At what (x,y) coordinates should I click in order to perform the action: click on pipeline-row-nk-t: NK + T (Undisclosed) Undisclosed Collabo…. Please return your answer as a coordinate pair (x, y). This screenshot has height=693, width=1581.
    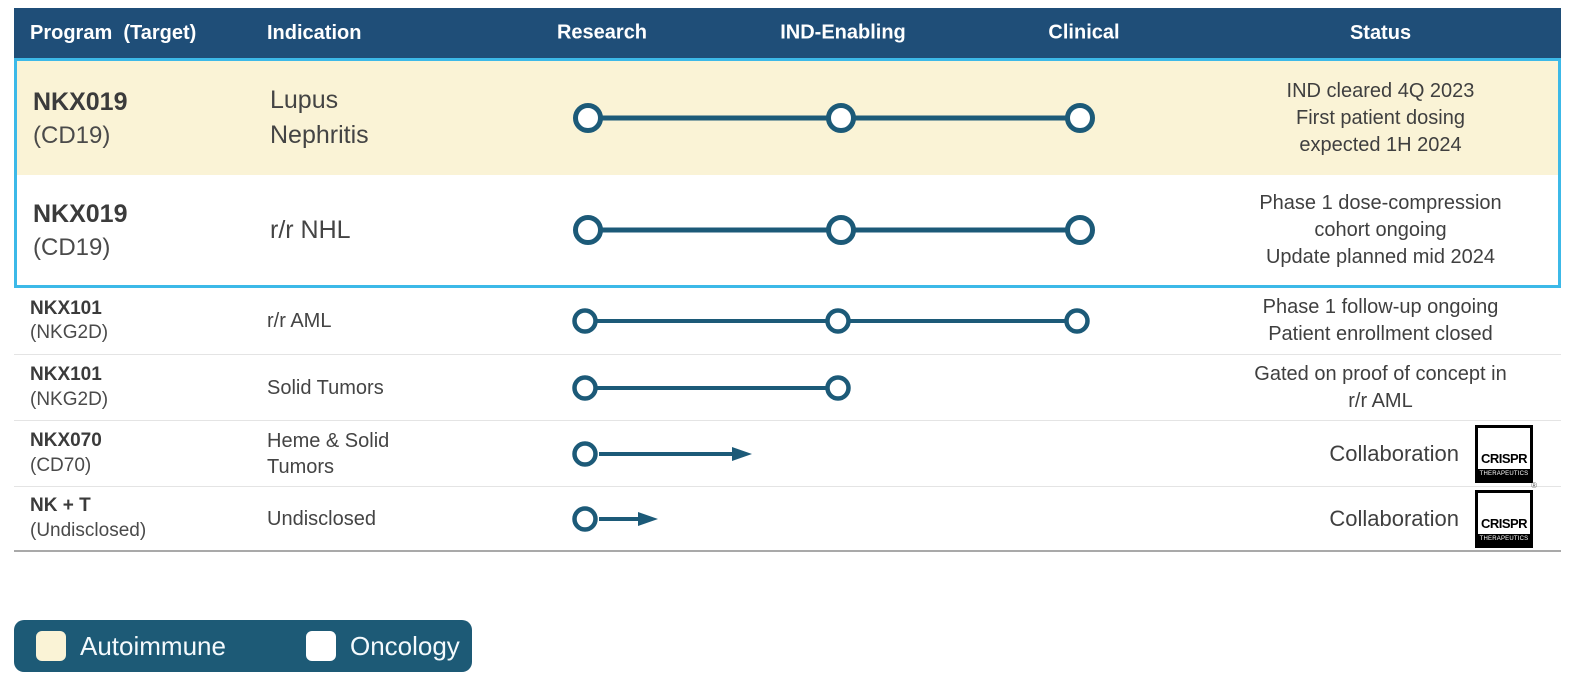
    Looking at the image, I should click on (787, 519).